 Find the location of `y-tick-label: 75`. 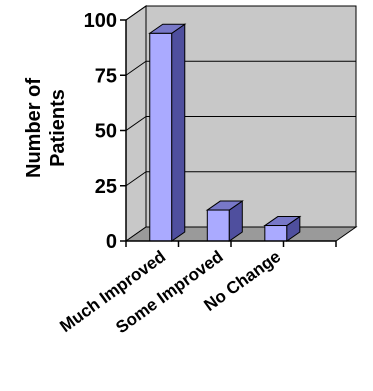

y-tick-label: 75 is located at coordinates (106, 76).